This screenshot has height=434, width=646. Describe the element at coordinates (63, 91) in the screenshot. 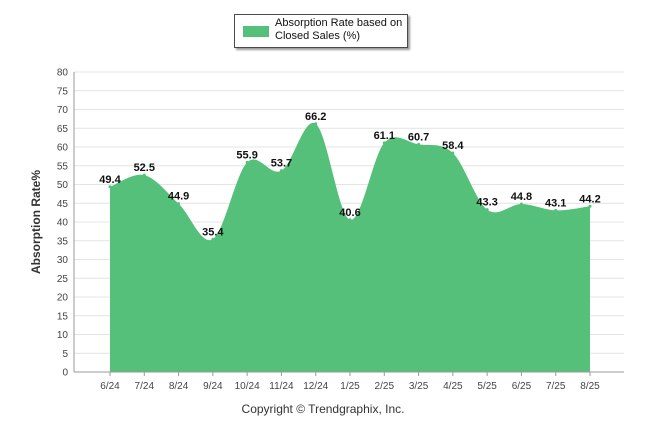

I see `y-tick-label: 75` at that location.